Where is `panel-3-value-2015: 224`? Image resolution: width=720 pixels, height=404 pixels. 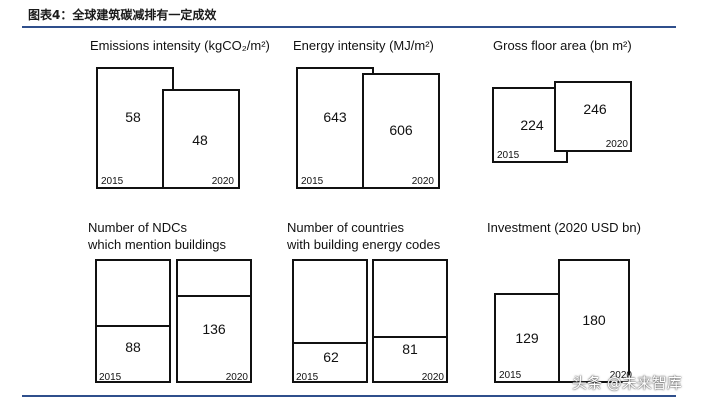
panel-3-value-2015: 224 is located at coordinates (532, 125).